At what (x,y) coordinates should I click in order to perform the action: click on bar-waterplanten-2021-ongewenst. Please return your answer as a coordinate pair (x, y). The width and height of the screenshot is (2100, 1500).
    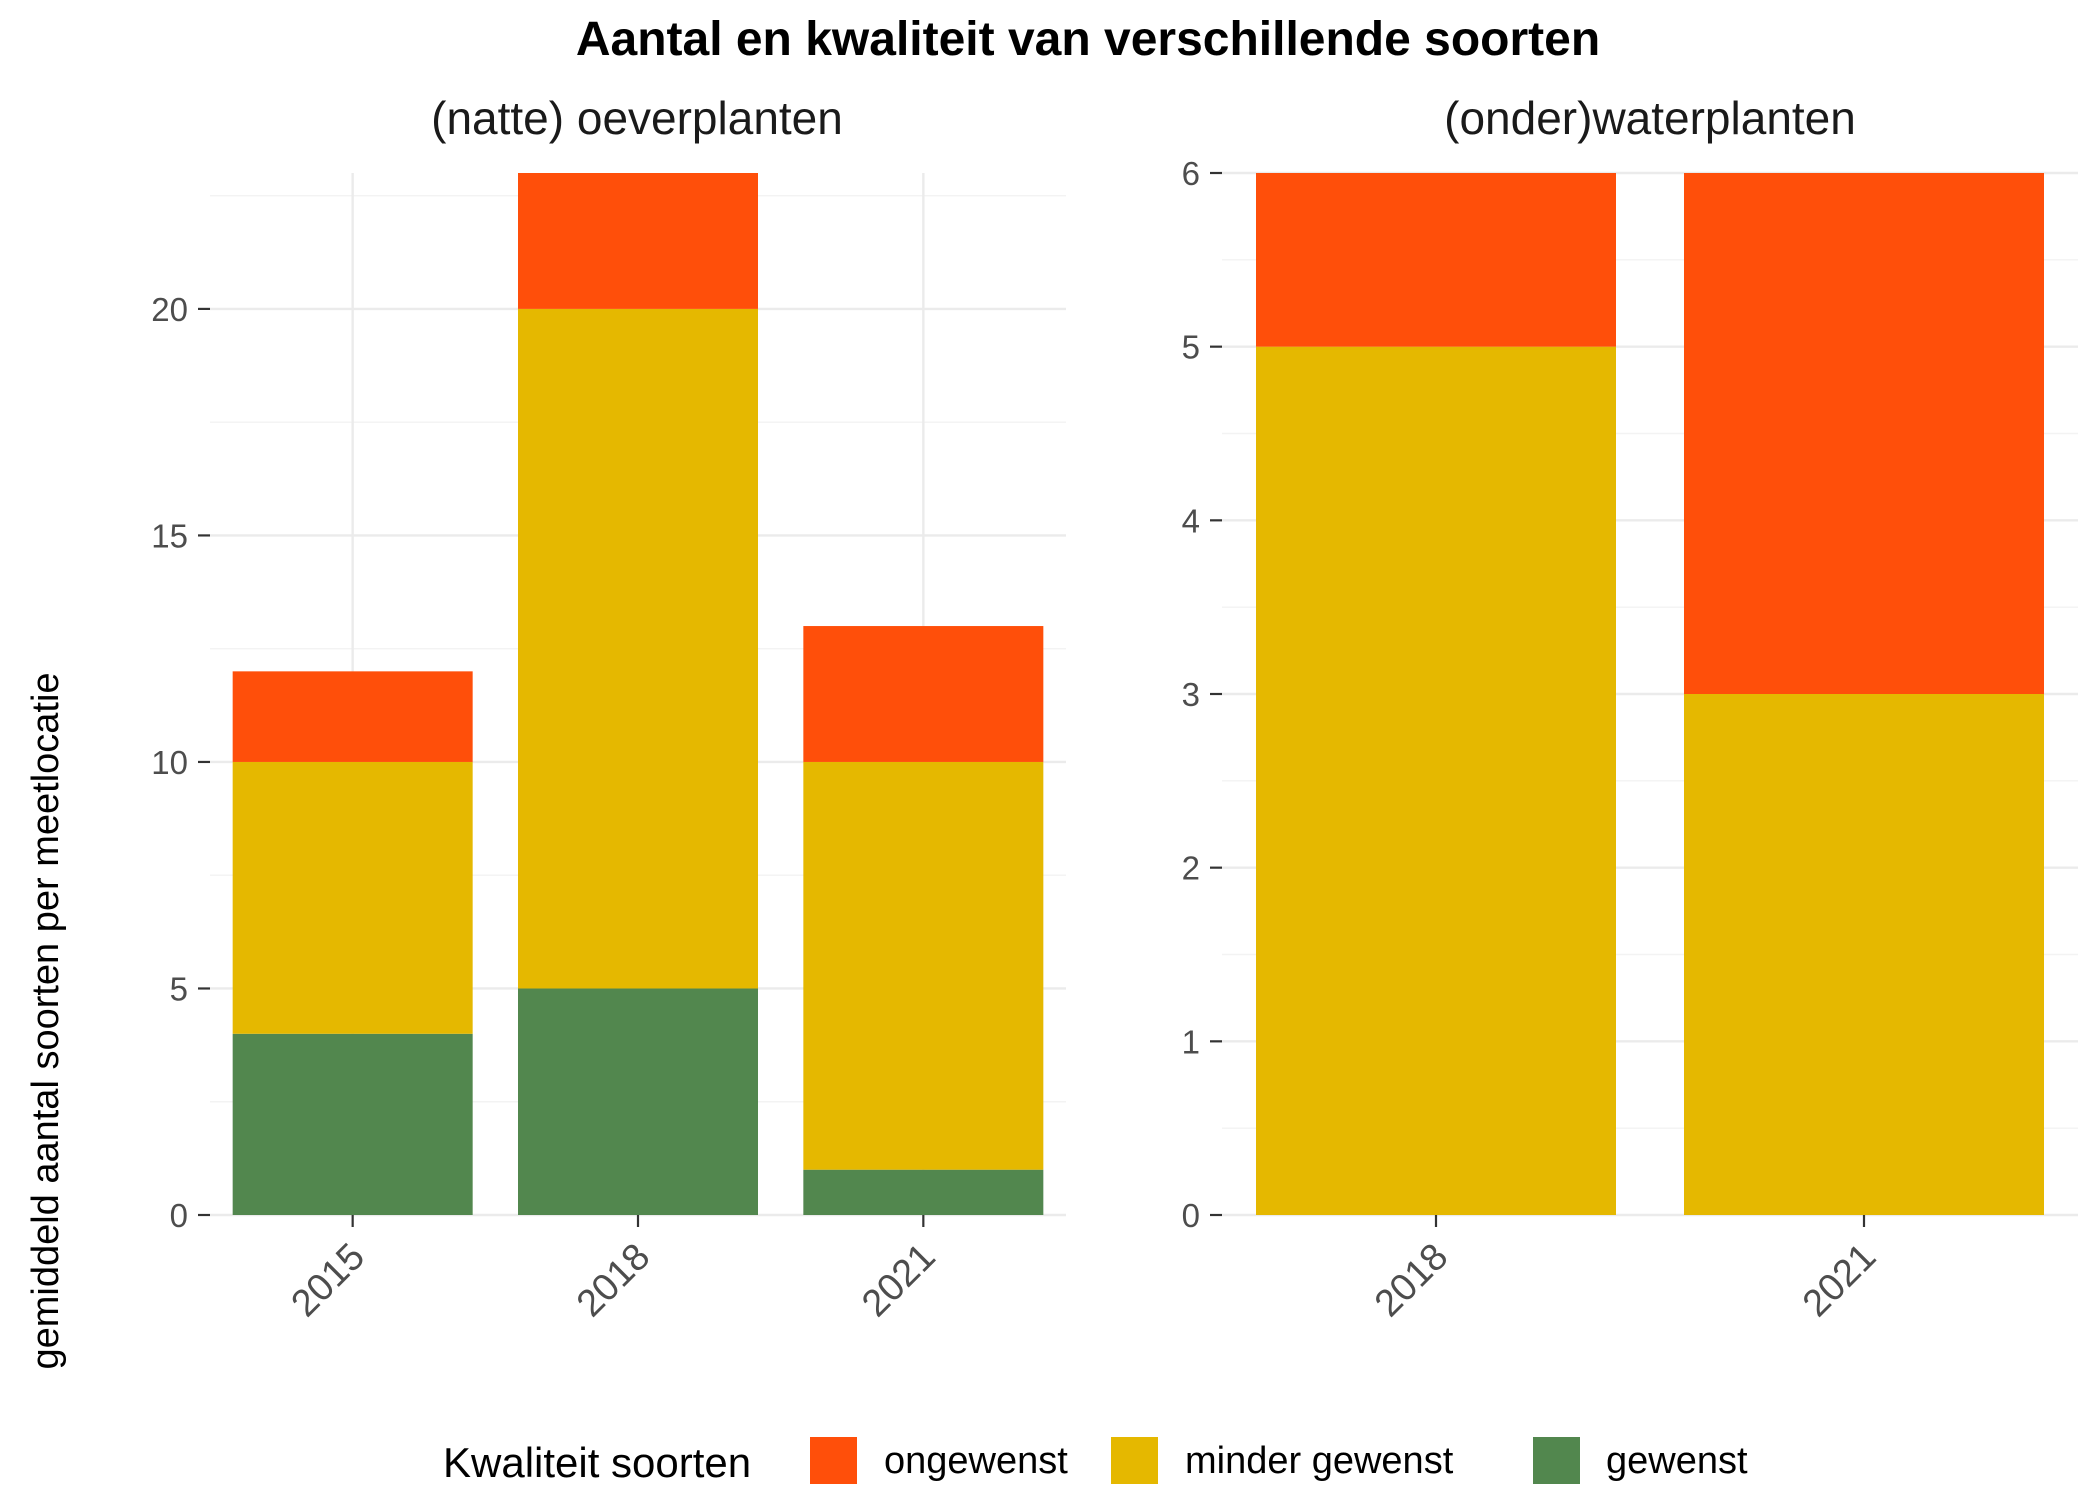
    Looking at the image, I should click on (1864, 433).